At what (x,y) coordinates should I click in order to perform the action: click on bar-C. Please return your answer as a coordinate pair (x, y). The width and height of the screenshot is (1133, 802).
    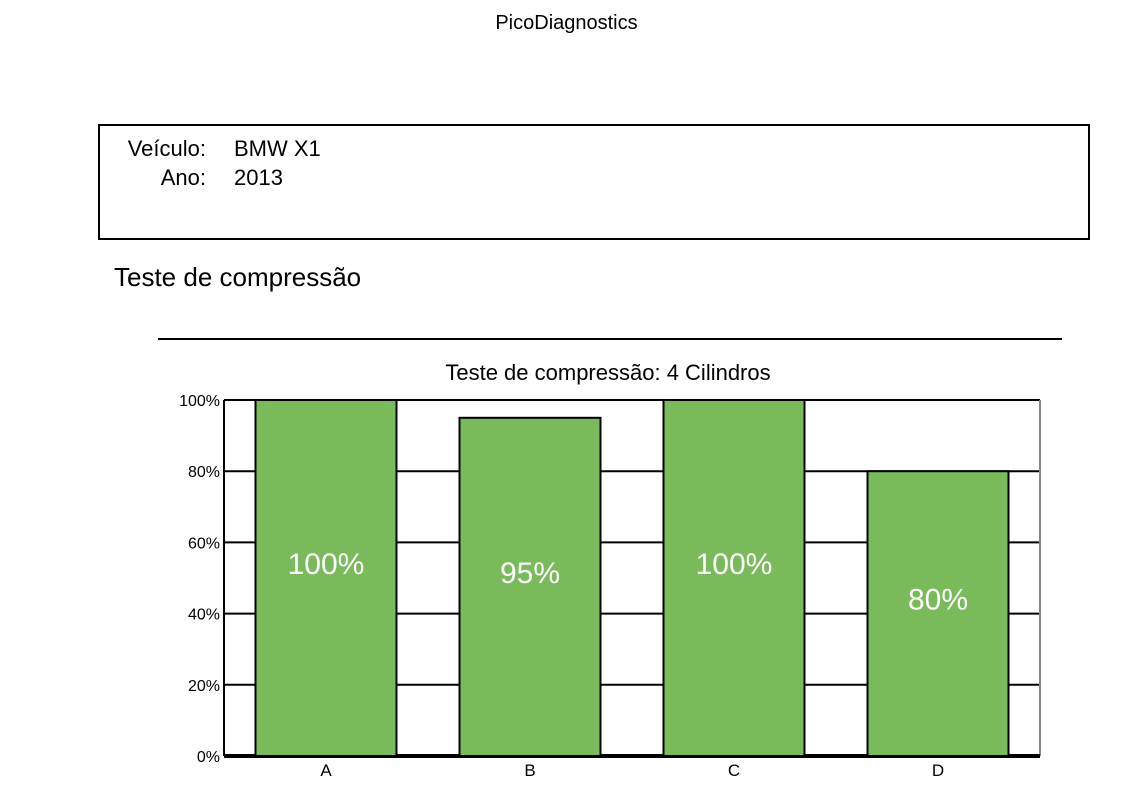
    Looking at the image, I should click on (734, 578).